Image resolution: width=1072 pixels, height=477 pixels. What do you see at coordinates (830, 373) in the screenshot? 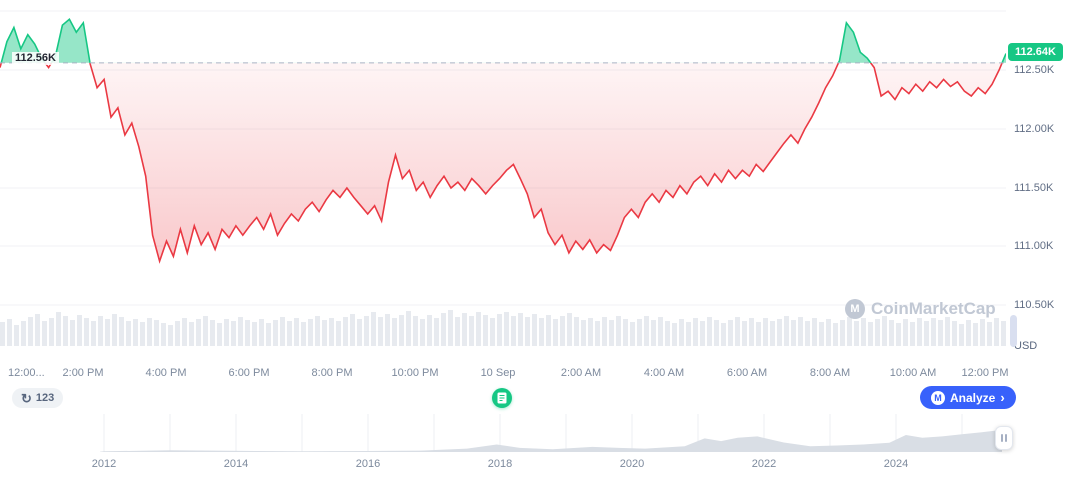
I see `x-axis-tick-label: 8:00 AM` at bounding box center [830, 373].